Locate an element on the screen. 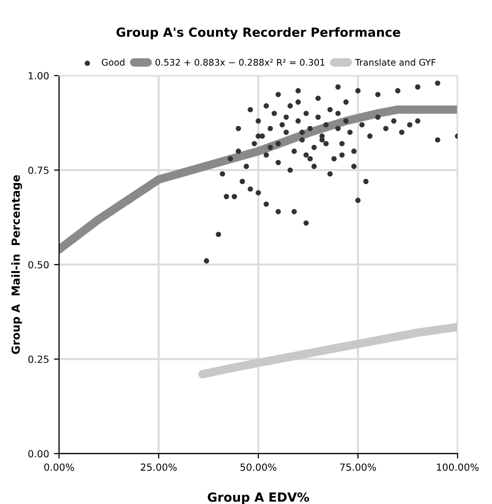  x-axis-title: Group A EDV% is located at coordinates (259, 498).